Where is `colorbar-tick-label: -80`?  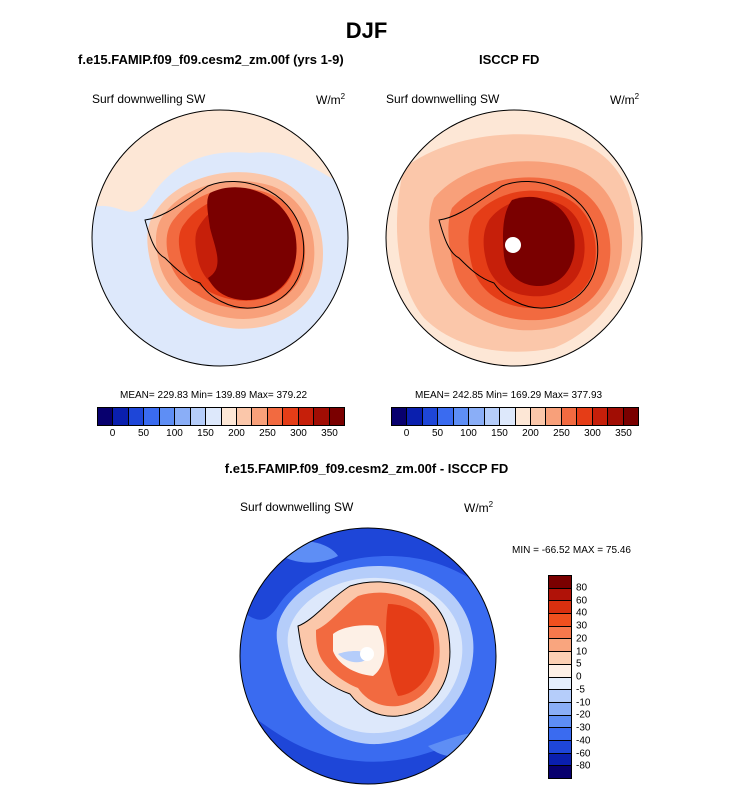
colorbar-tick-label: -80 is located at coordinates (583, 766).